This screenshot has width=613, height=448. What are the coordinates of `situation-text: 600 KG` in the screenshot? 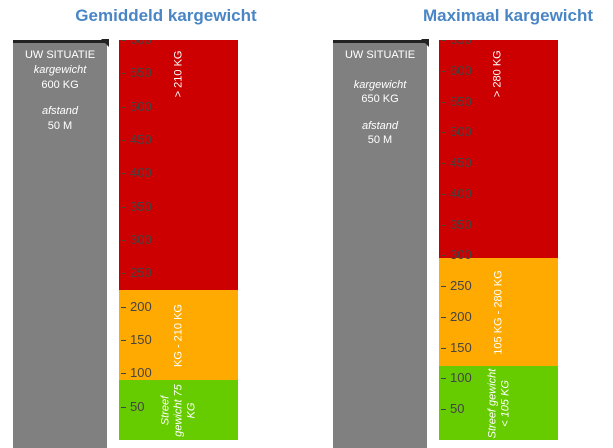 It's located at (60, 85).